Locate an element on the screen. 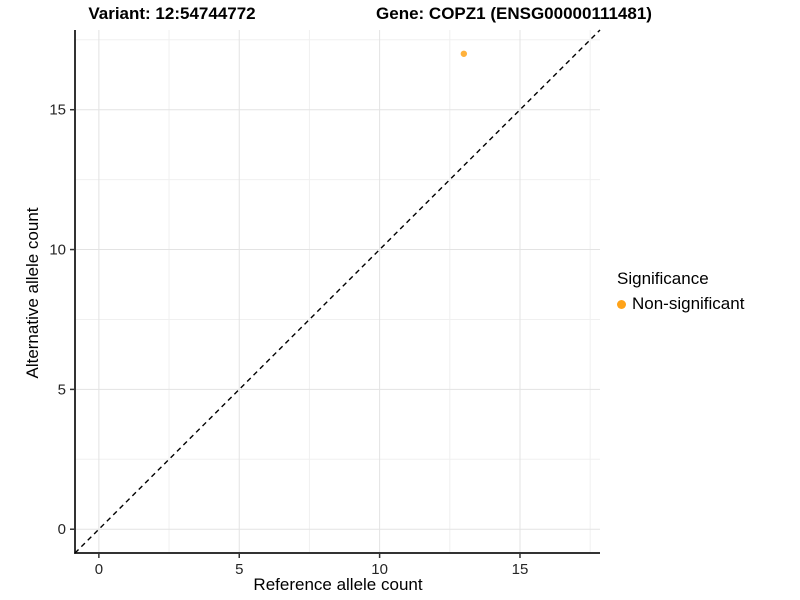 The height and width of the screenshot is (600, 800). y-tick-label: 5 is located at coordinates (62, 389).